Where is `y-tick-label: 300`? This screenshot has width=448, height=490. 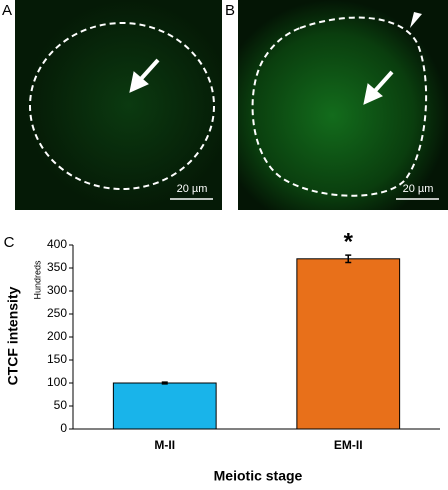 y-tick-label: 300 is located at coordinates (57, 290).